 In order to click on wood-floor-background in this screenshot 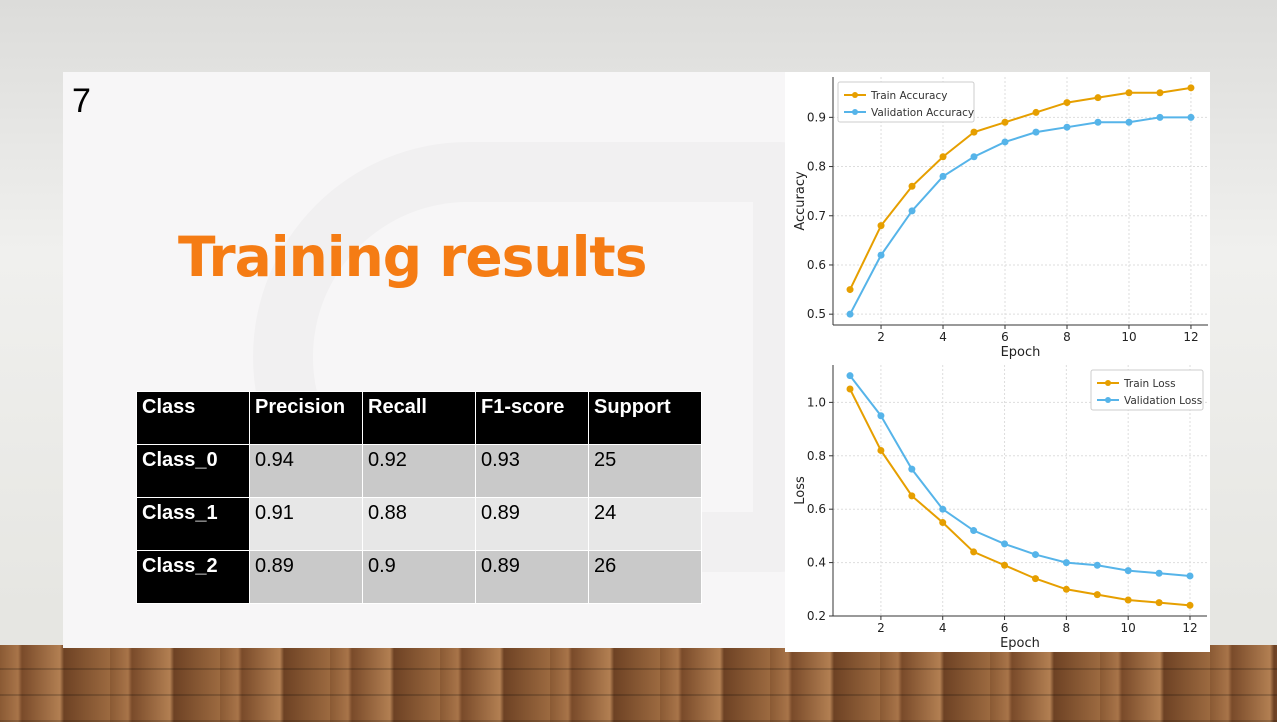, I will do `click(638, 683)`.